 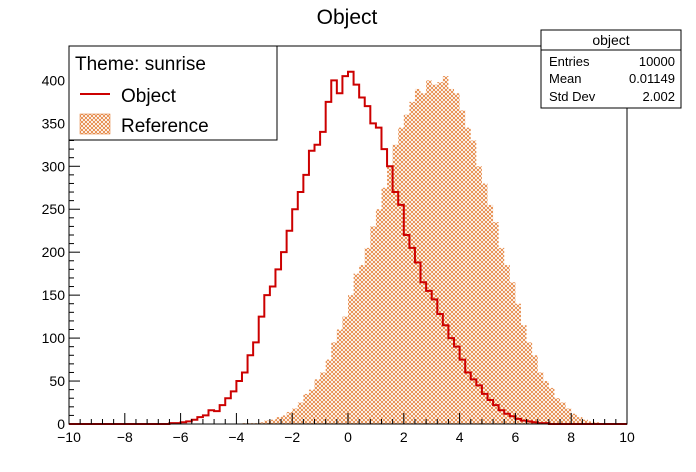 I want to click on y-tick-label: 300, so click(x=54, y=166).